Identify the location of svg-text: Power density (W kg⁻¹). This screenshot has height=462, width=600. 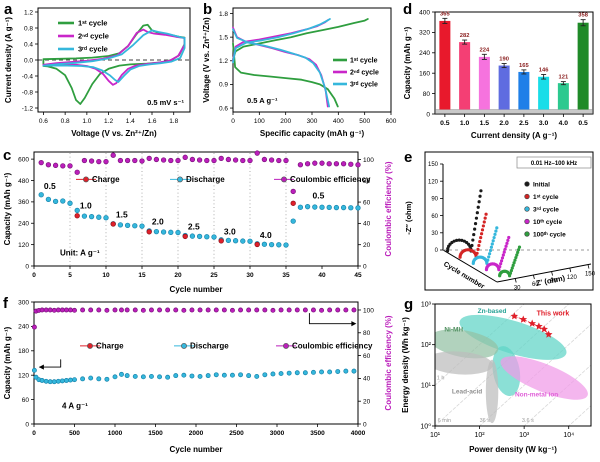
(513, 449).